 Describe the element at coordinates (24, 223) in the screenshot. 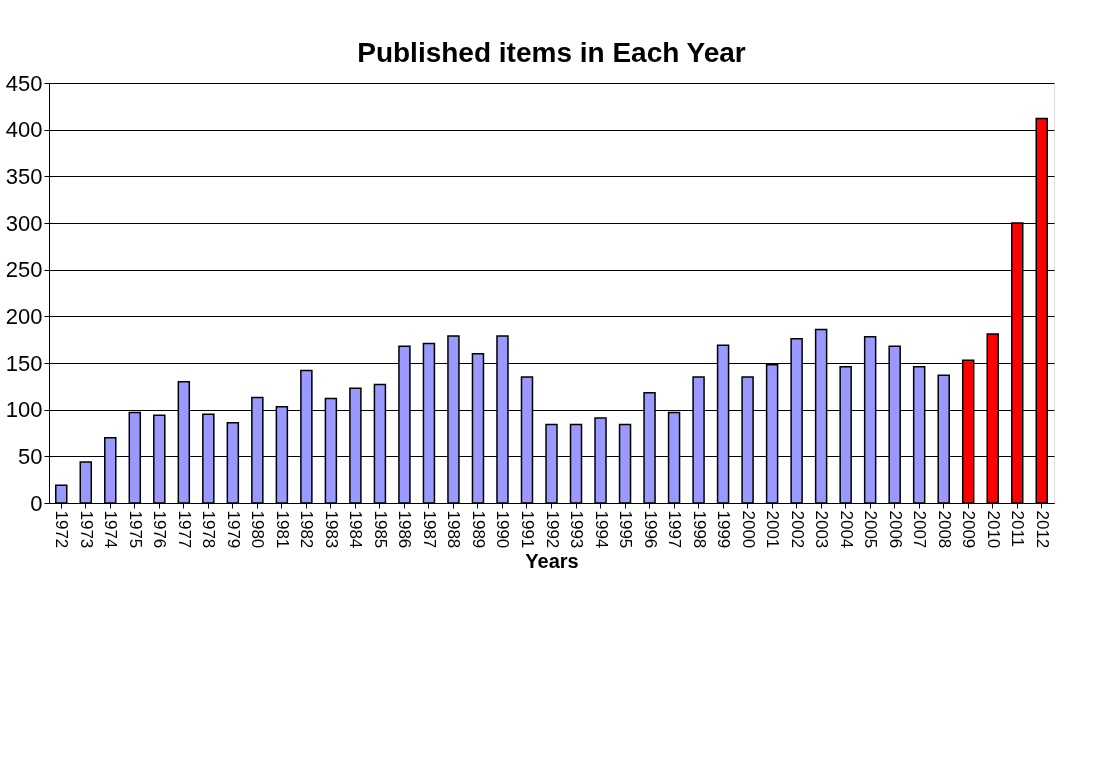

I see `y-tick-label: 300` at that location.